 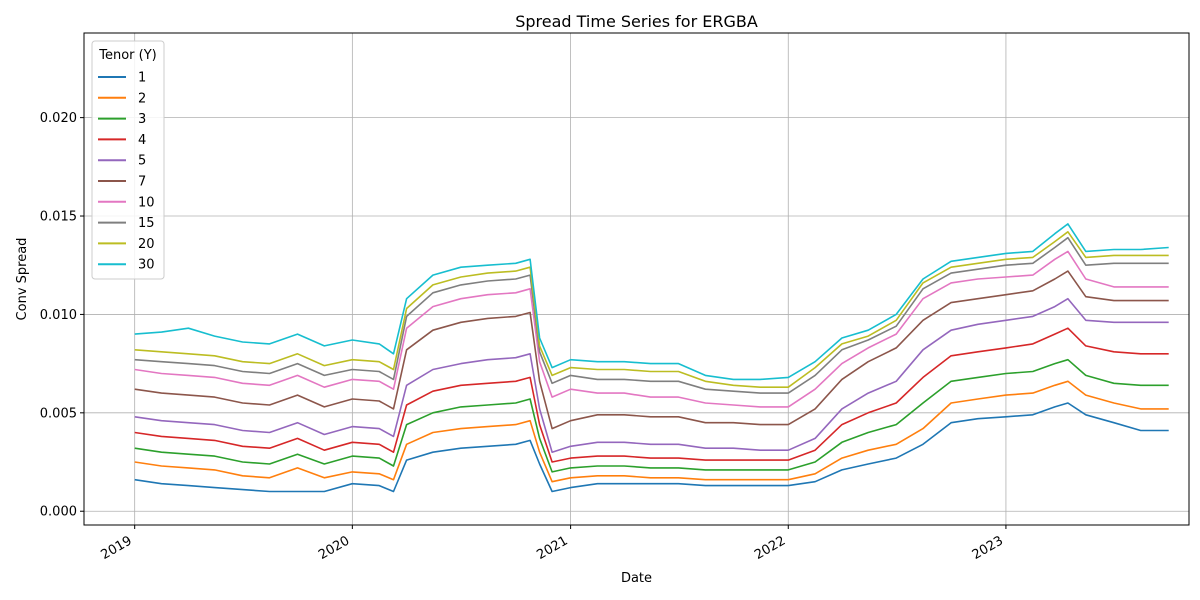 What do you see at coordinates (636, 21) in the screenshot?
I see `chart-title: Spread Time Series for ERGBA` at bounding box center [636, 21].